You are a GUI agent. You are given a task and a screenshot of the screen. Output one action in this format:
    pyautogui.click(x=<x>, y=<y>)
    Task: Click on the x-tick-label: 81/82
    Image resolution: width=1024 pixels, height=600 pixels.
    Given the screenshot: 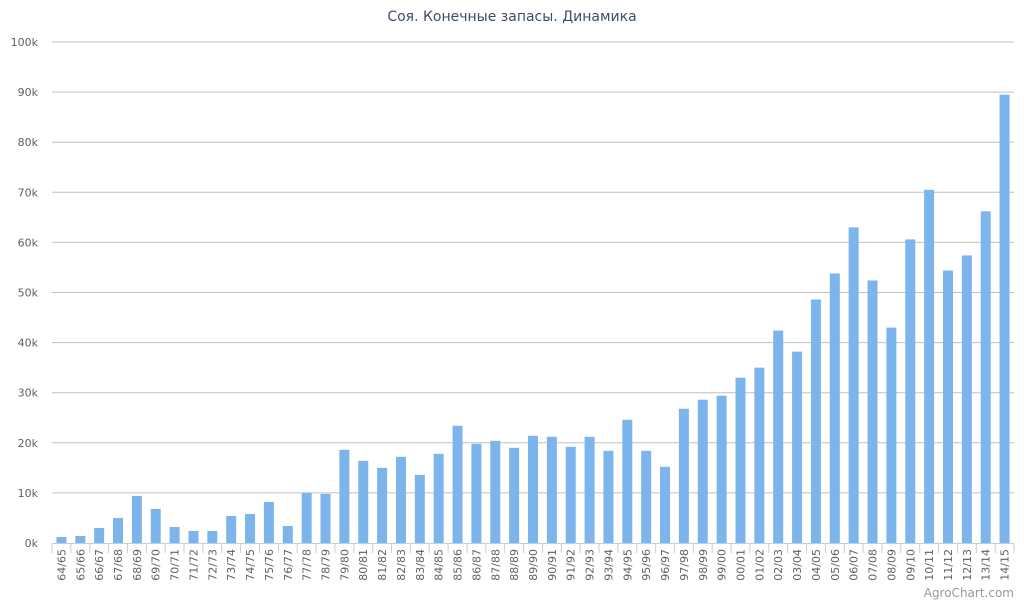 What is the action you would take?
    pyautogui.click(x=382, y=565)
    